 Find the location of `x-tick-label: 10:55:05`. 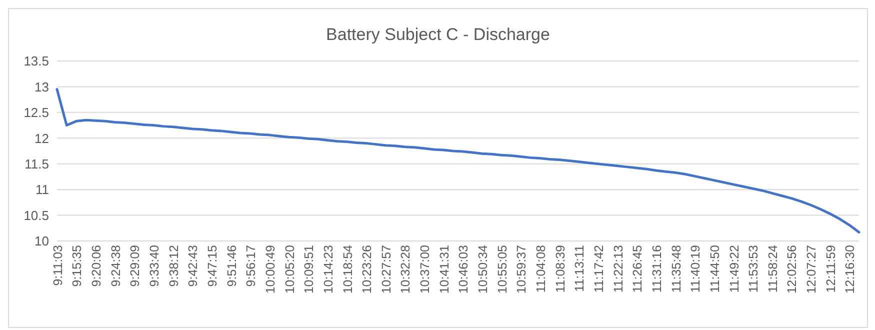

x-tick-label: 10:55:05 is located at coordinates (502, 269).